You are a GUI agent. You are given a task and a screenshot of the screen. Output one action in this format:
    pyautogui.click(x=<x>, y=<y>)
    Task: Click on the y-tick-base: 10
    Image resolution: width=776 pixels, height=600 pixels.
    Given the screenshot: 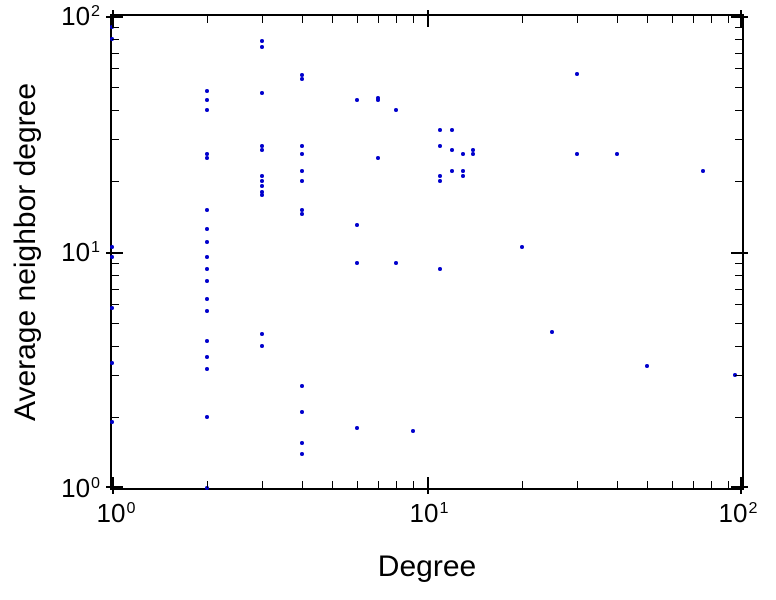 What is the action you would take?
    pyautogui.click(x=76, y=252)
    